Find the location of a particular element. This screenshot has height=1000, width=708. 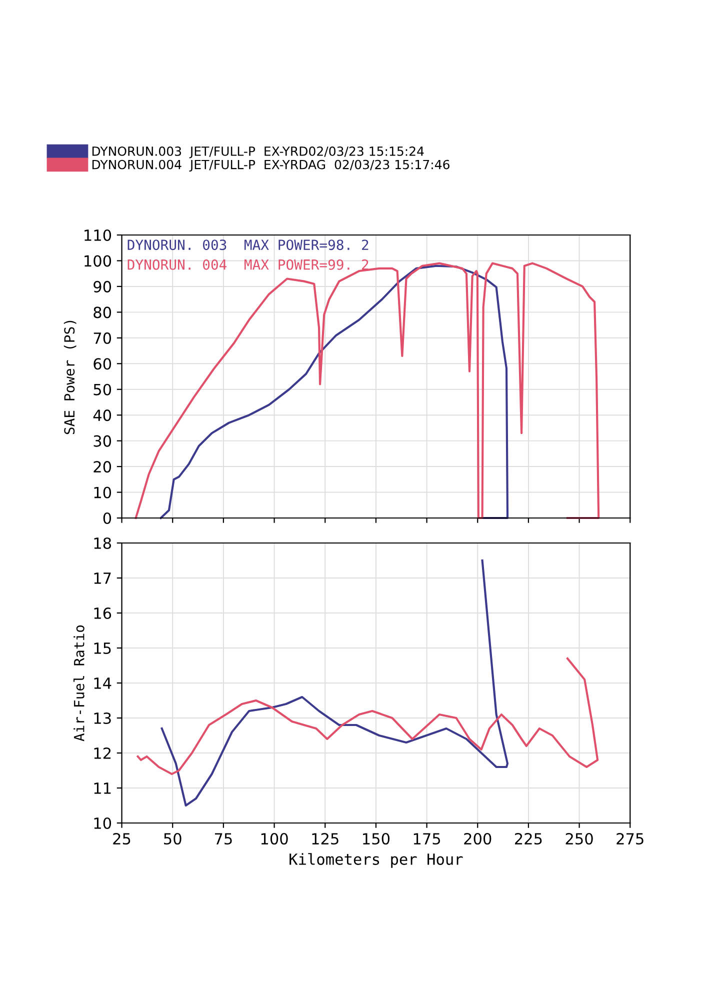

y-tick-label: 13 is located at coordinates (102, 718).